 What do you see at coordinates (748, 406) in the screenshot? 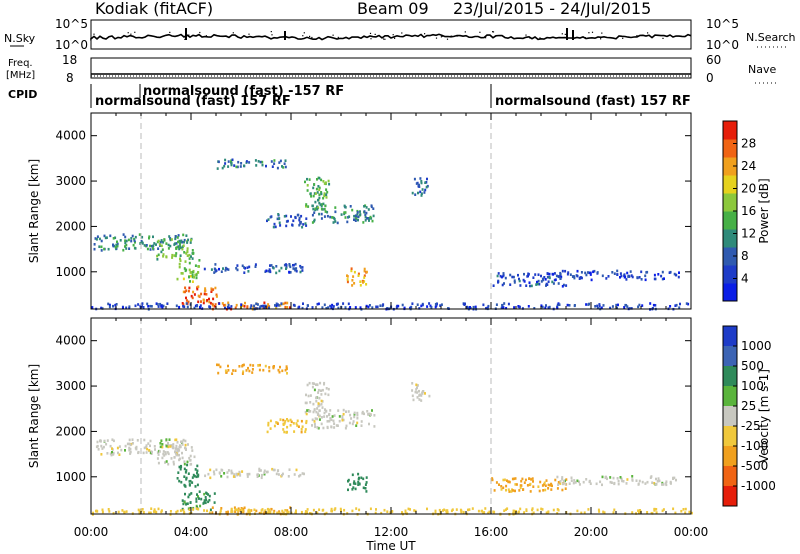
I see `colorbar-tick-label: 25` at bounding box center [748, 406].